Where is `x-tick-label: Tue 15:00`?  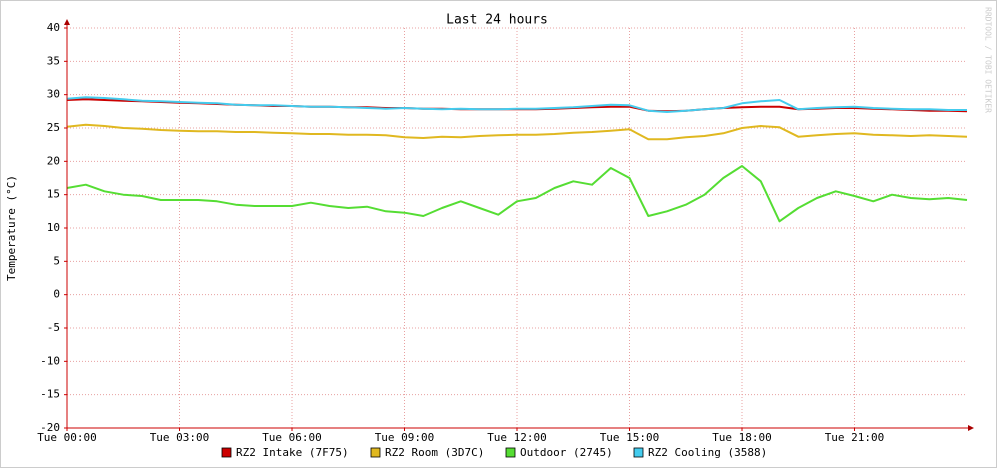 x-tick-label: Tue 15:00 is located at coordinates (630, 437).